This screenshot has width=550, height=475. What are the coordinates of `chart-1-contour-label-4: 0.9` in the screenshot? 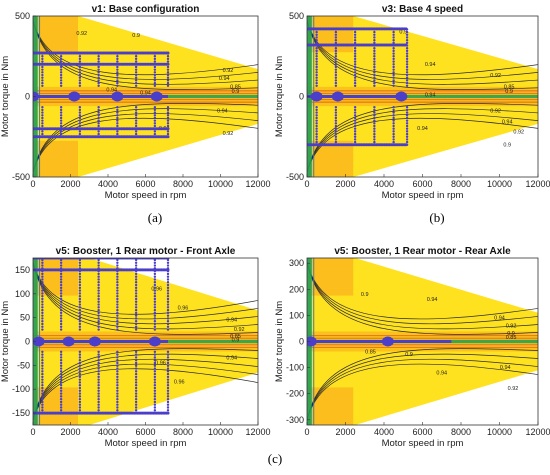 It's located at (509, 92).